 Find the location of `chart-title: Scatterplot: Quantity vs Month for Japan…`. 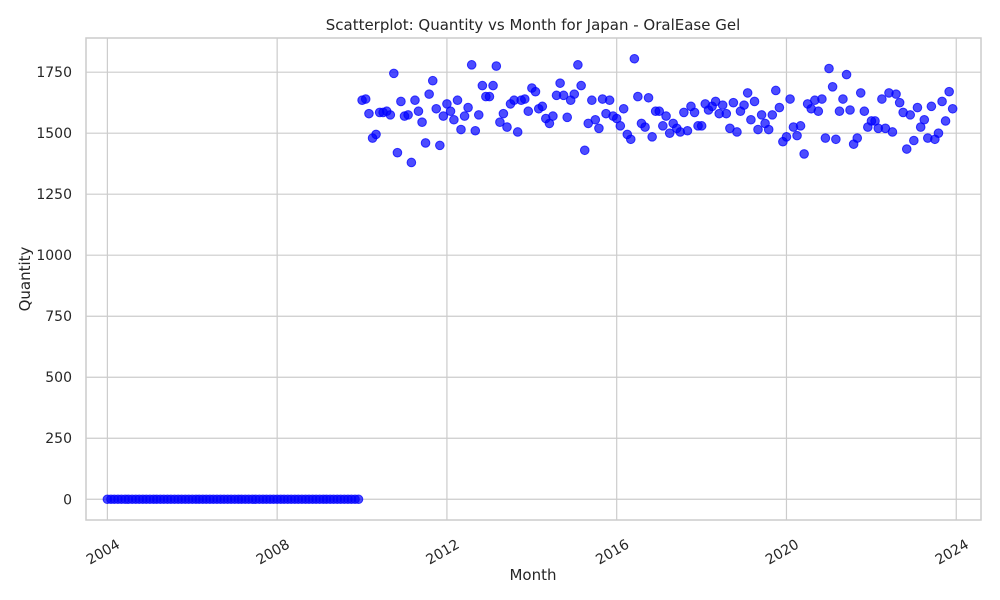

chart-title: Scatterplot: Quantity vs Month for Japan… is located at coordinates (533, 25).